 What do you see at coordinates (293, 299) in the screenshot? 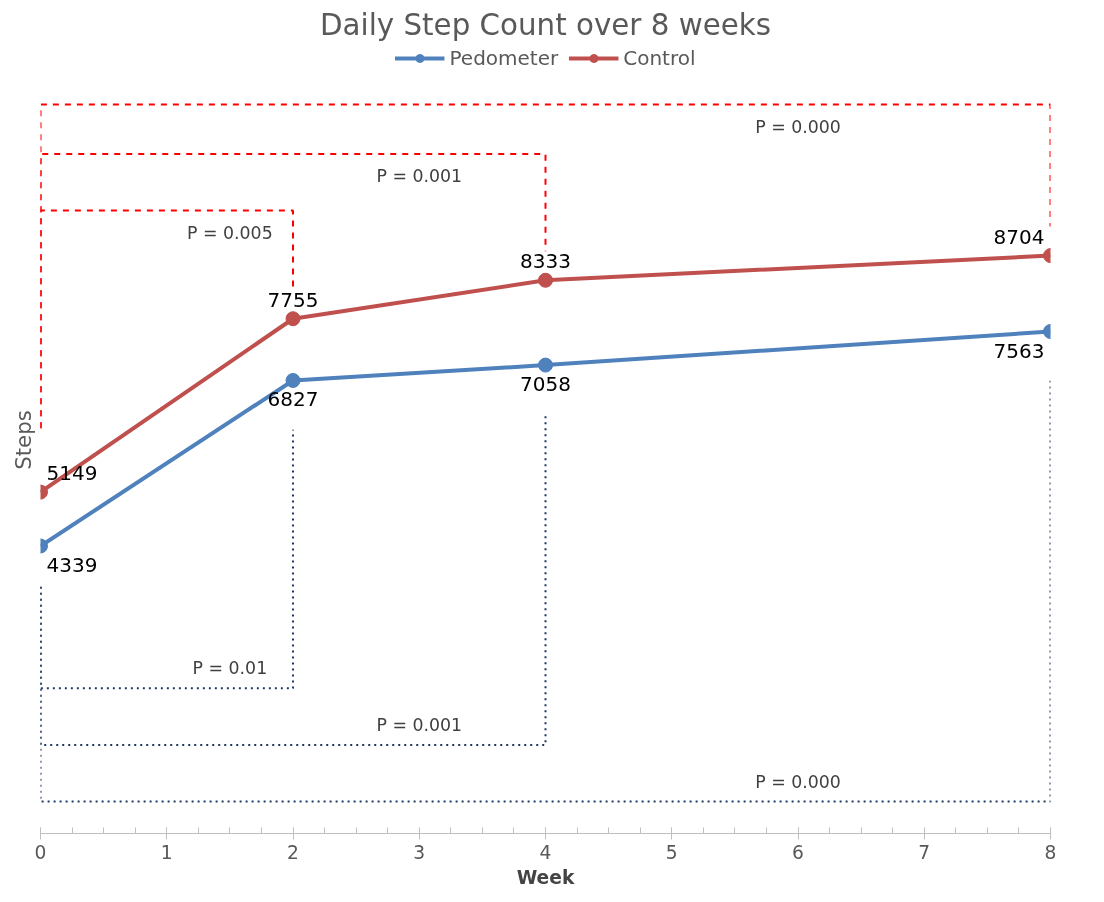
I see `data-label: 7755` at bounding box center [293, 299].